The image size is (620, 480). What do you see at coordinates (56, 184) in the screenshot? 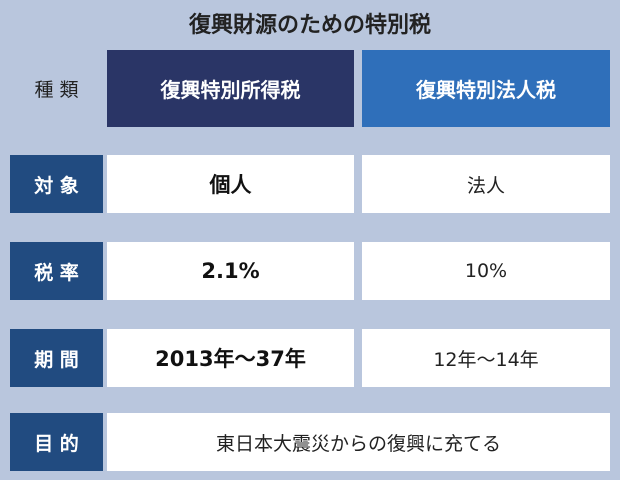
I see `row-label: 対 象` at bounding box center [56, 184].